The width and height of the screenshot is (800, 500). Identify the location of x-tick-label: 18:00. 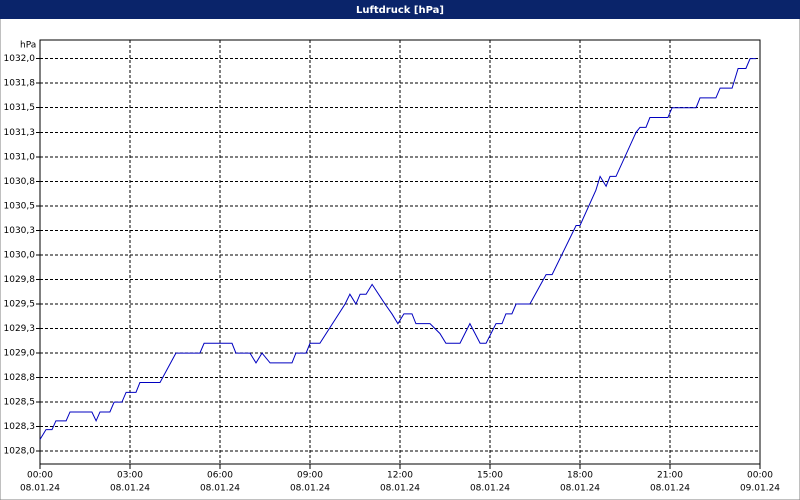
(580, 476).